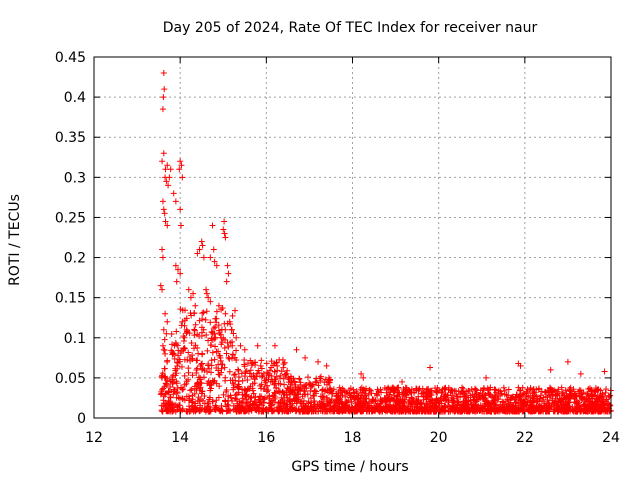 The image size is (640, 480). Describe the element at coordinates (353, 438) in the screenshot. I see `x-tick-label: 18` at that location.